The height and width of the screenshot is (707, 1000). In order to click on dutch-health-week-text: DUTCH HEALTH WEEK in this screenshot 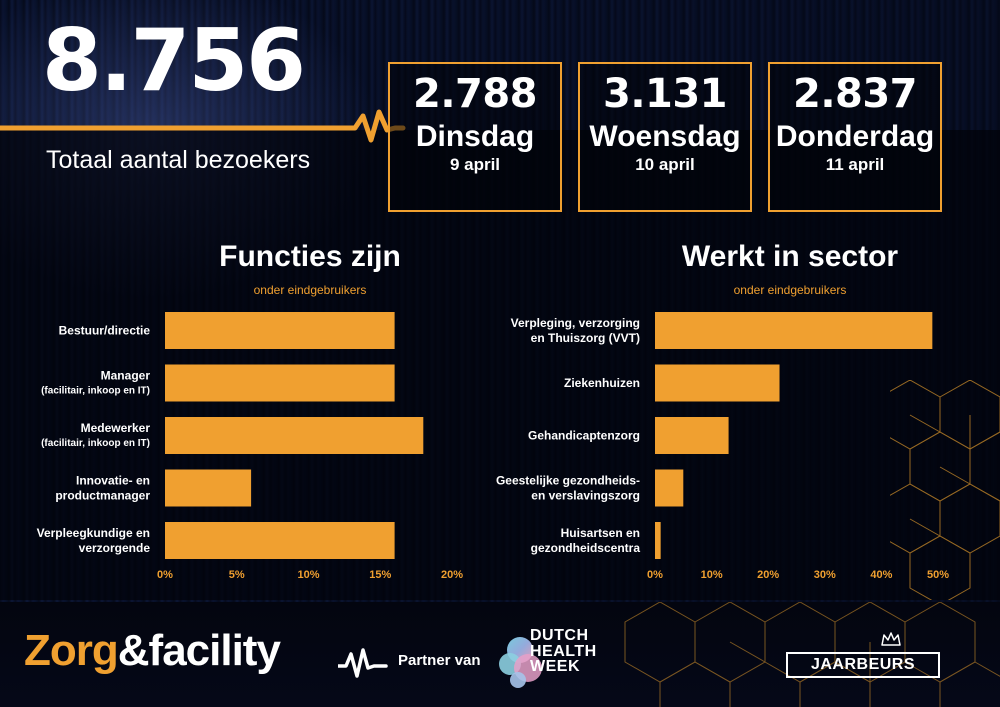, I will do `click(570, 651)`.